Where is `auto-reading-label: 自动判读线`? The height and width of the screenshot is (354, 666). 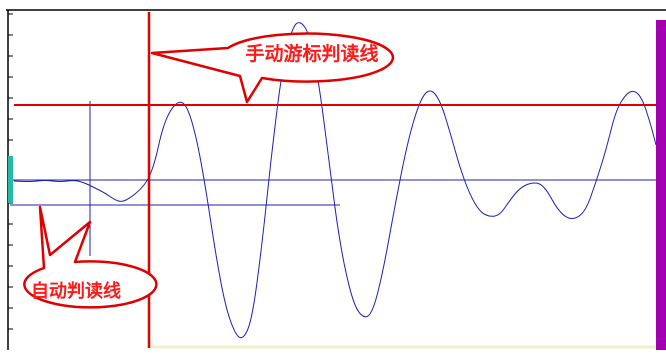 auto-reading-label: 自动判读线 is located at coordinates (76, 291).